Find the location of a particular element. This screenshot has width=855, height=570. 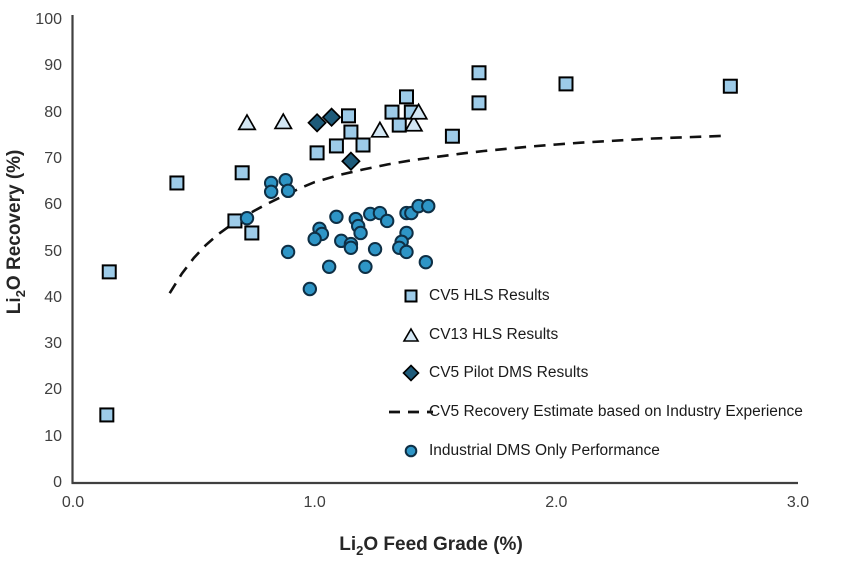

legend-circle-icon is located at coordinates (411, 451).